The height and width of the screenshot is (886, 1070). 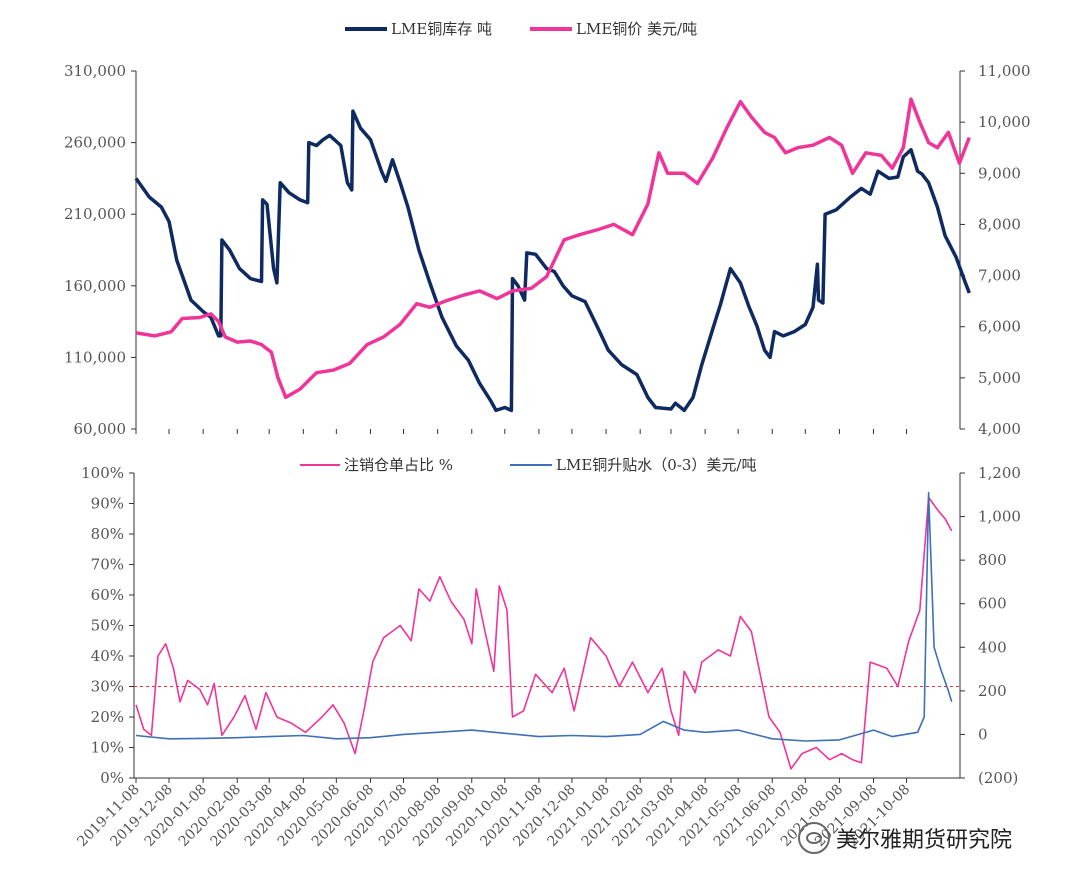 What do you see at coordinates (924, 840) in the screenshot?
I see `watermark-text: 美尔雅期货研究院` at bounding box center [924, 840].